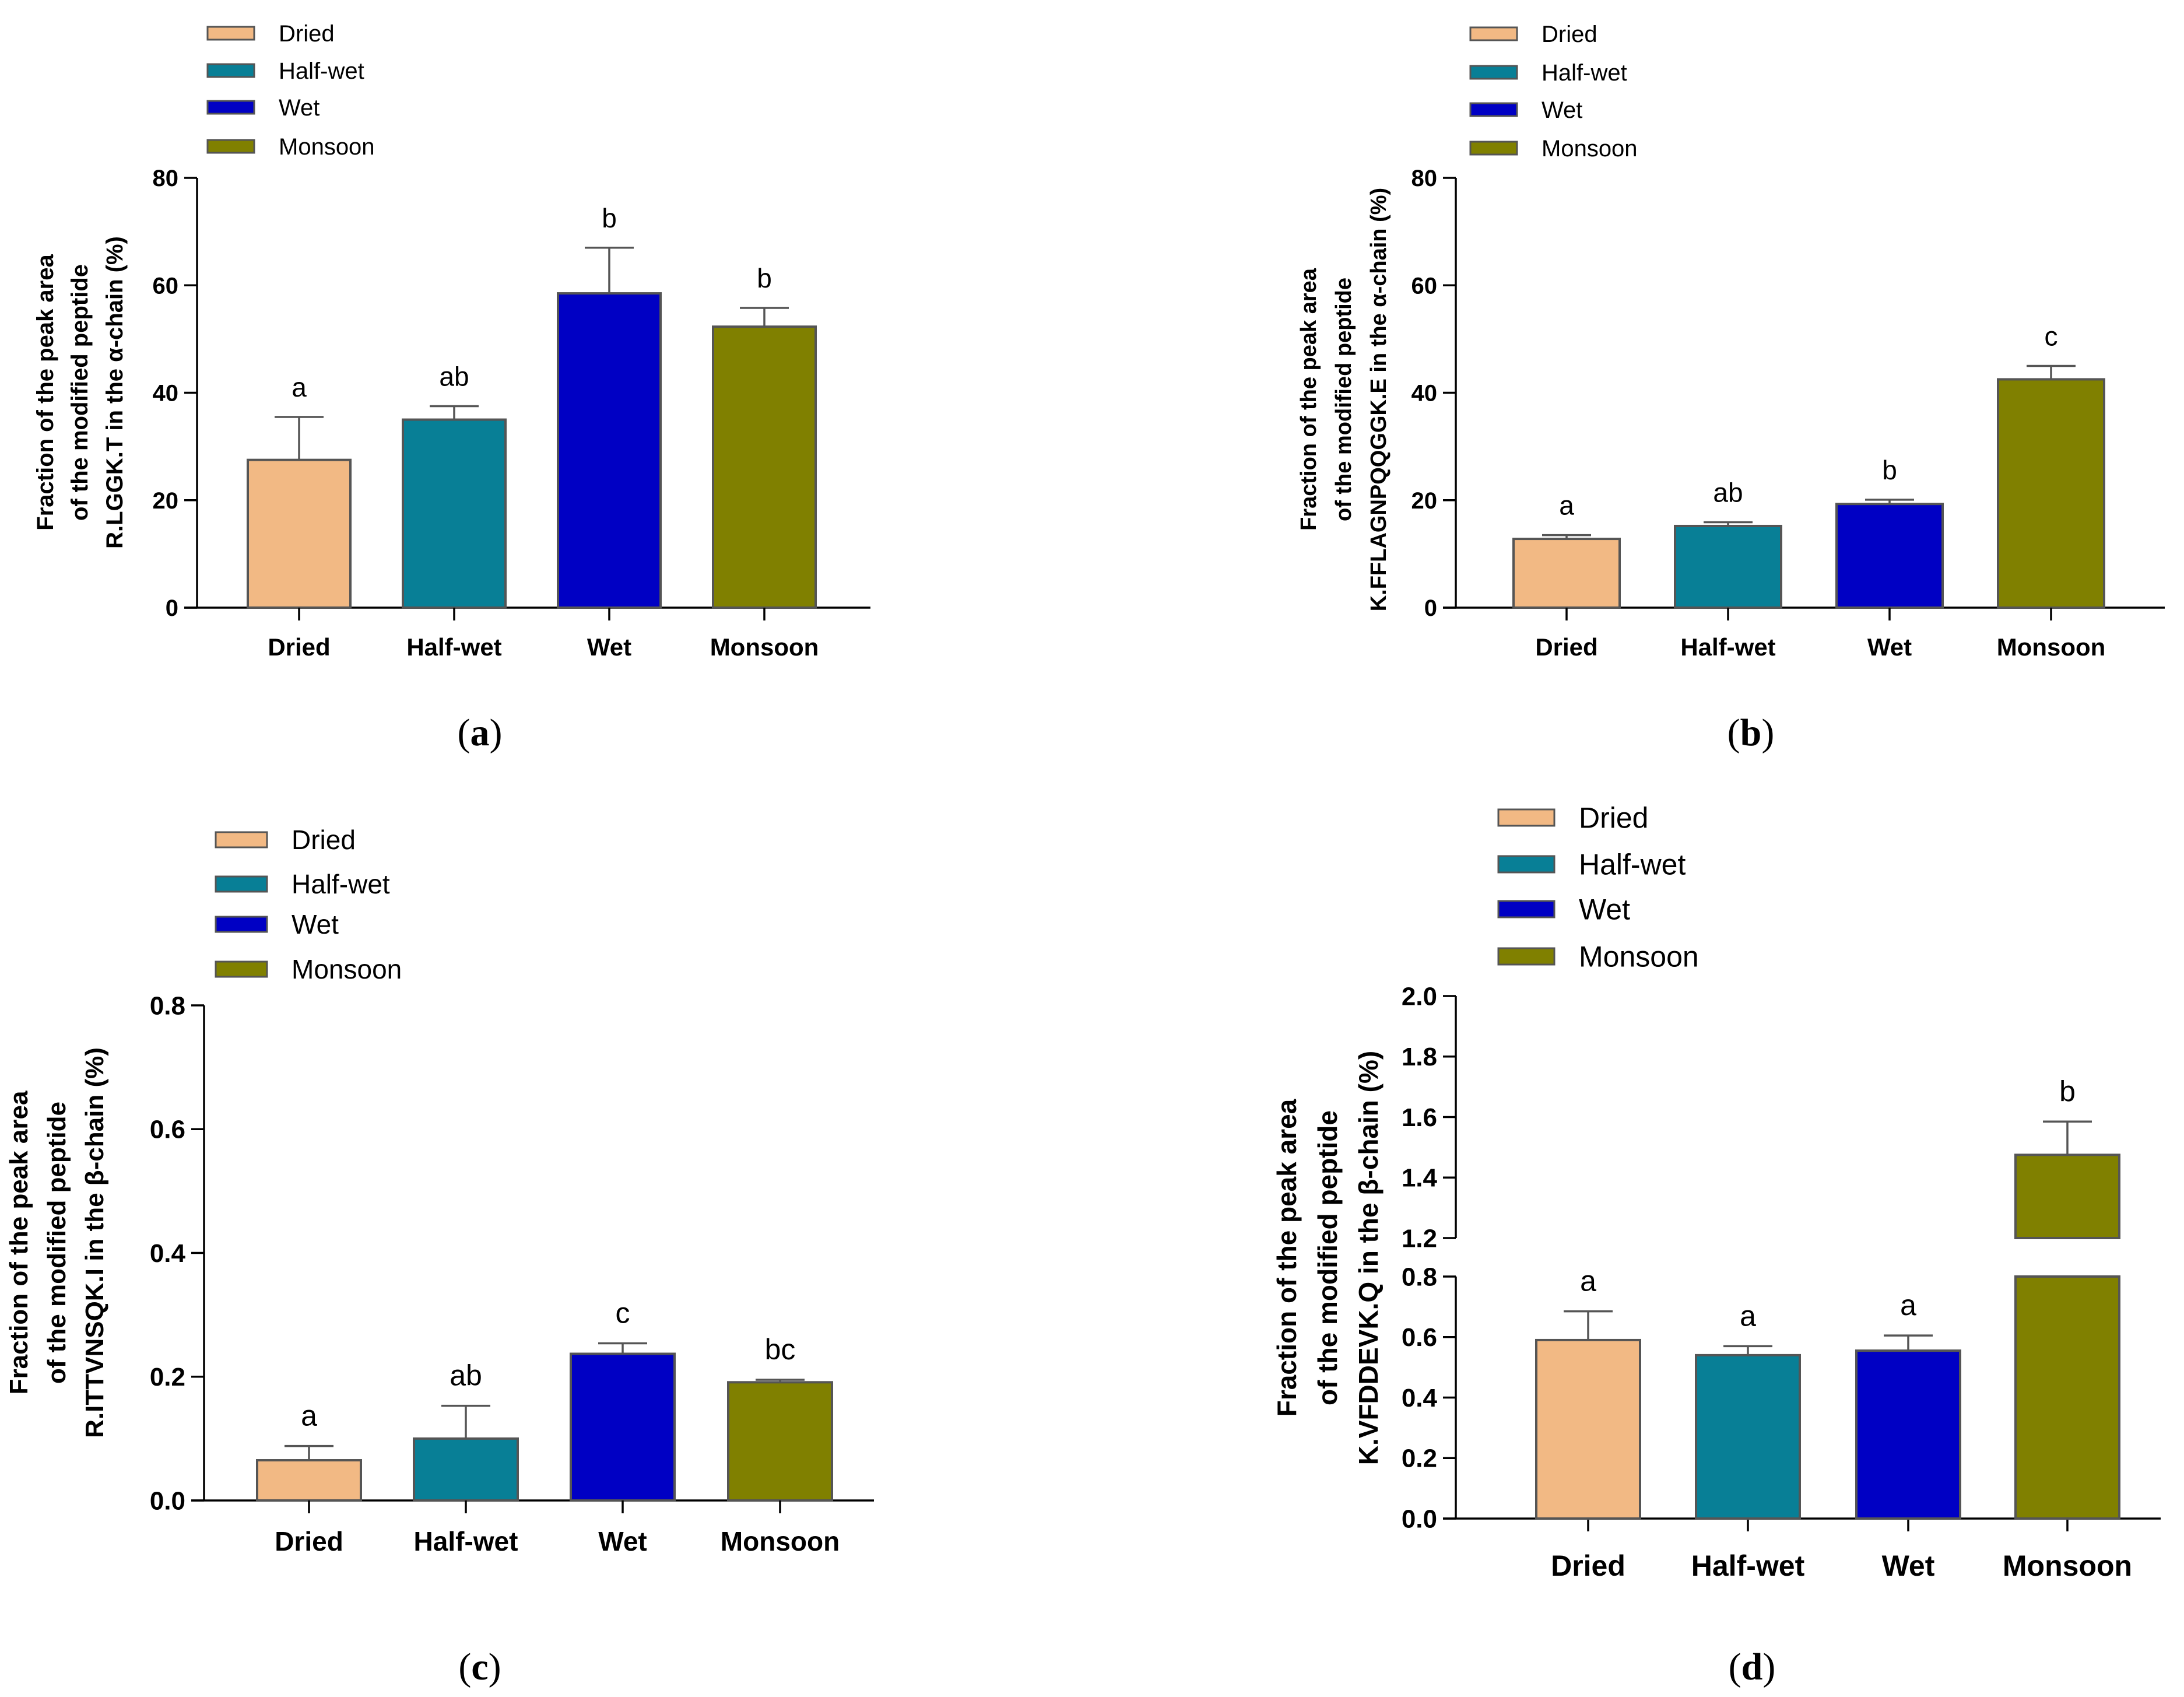 The height and width of the screenshot is (1697, 2184). I want to click on bar-monsoon-upper, so click(2067, 1196).